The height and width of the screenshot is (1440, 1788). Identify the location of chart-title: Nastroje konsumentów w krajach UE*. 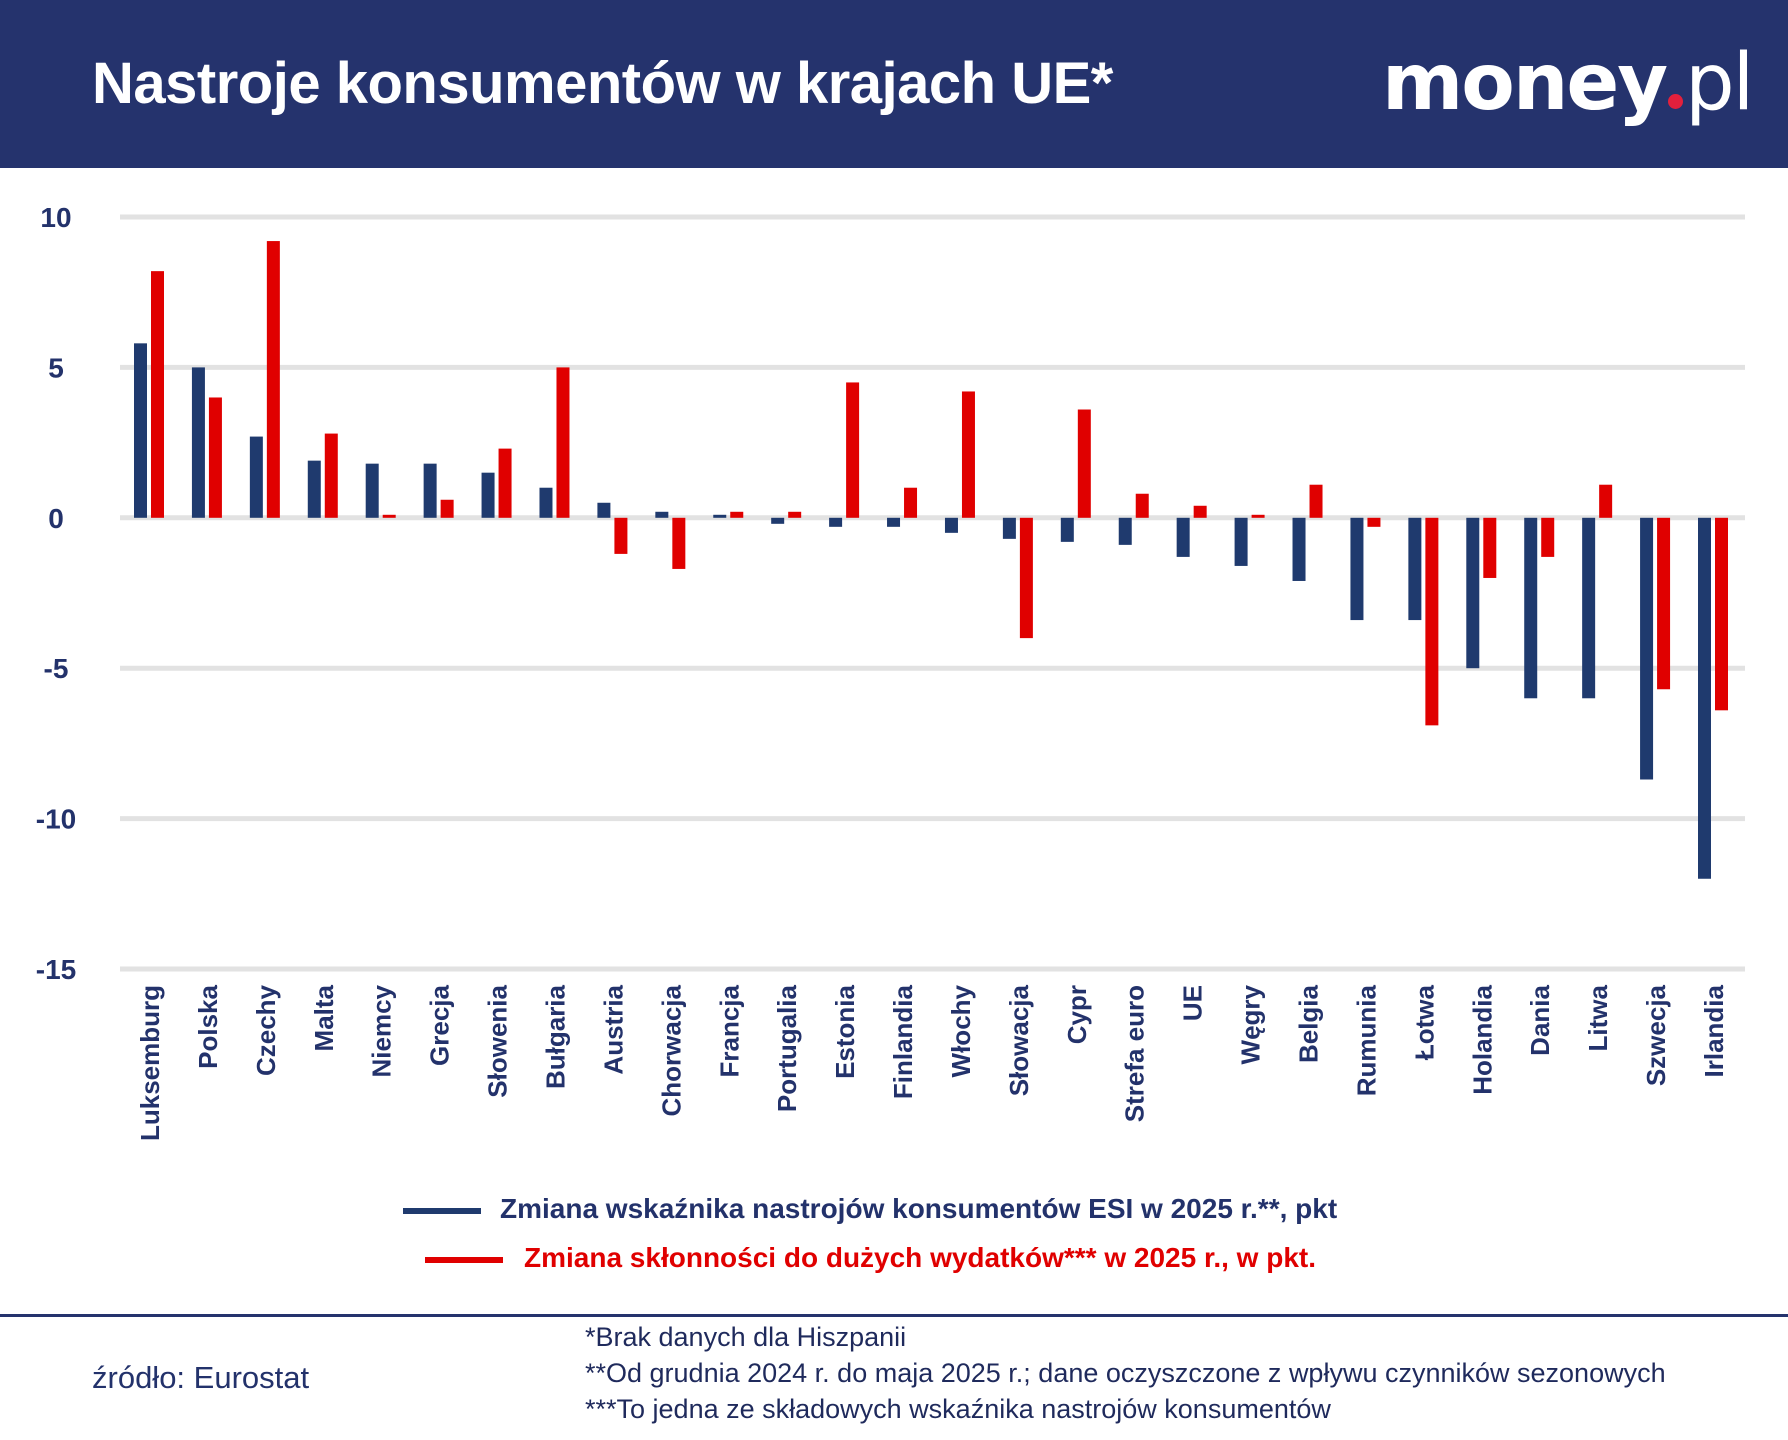
(602, 83).